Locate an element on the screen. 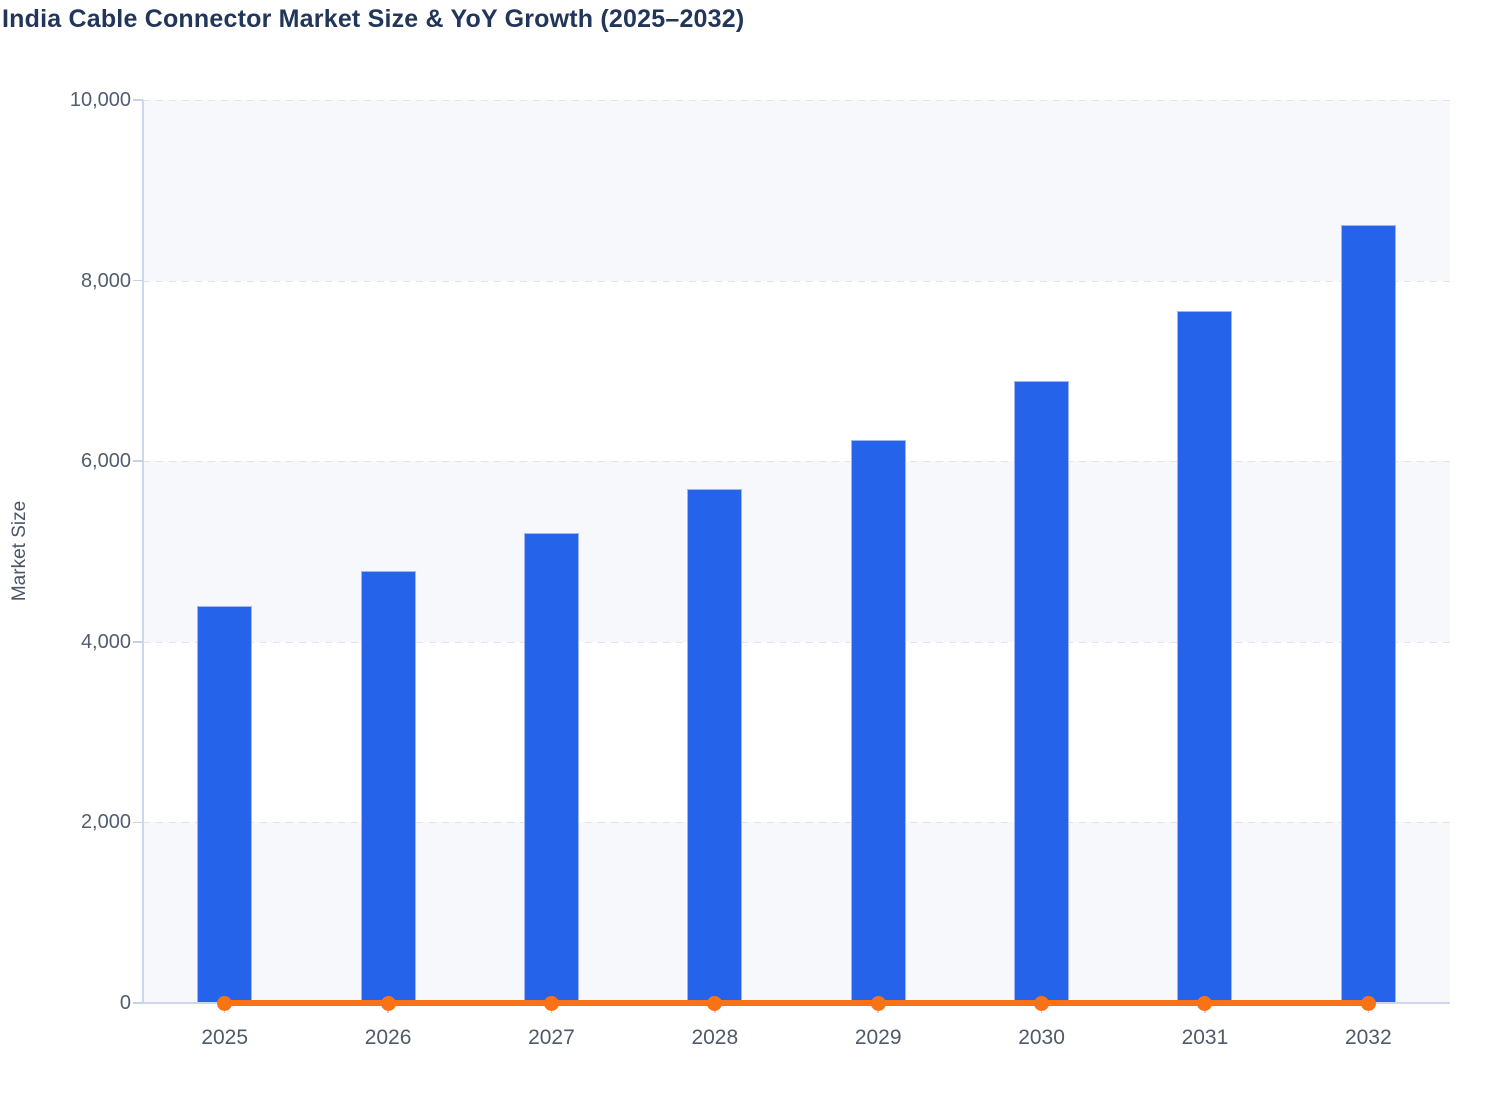 The image size is (1508, 1120). yoy-point-2030 is located at coordinates (1042, 1003).